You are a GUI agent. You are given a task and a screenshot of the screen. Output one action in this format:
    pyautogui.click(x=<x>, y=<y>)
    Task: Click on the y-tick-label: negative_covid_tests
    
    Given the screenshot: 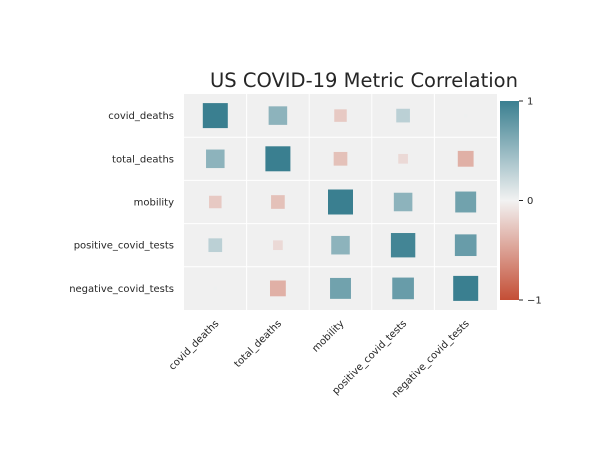 What is the action you would take?
    pyautogui.click(x=121, y=289)
    